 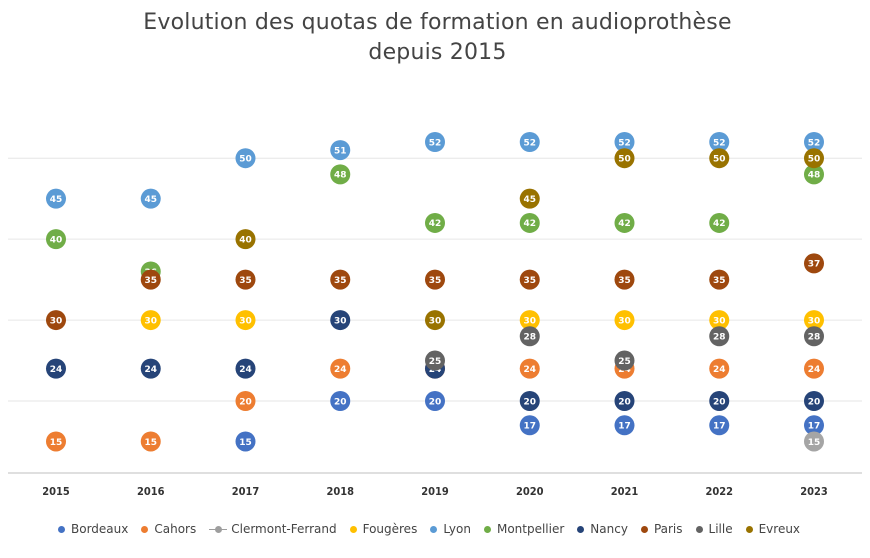 I want to click on legend-item: Montpellier, so click(x=524, y=529).